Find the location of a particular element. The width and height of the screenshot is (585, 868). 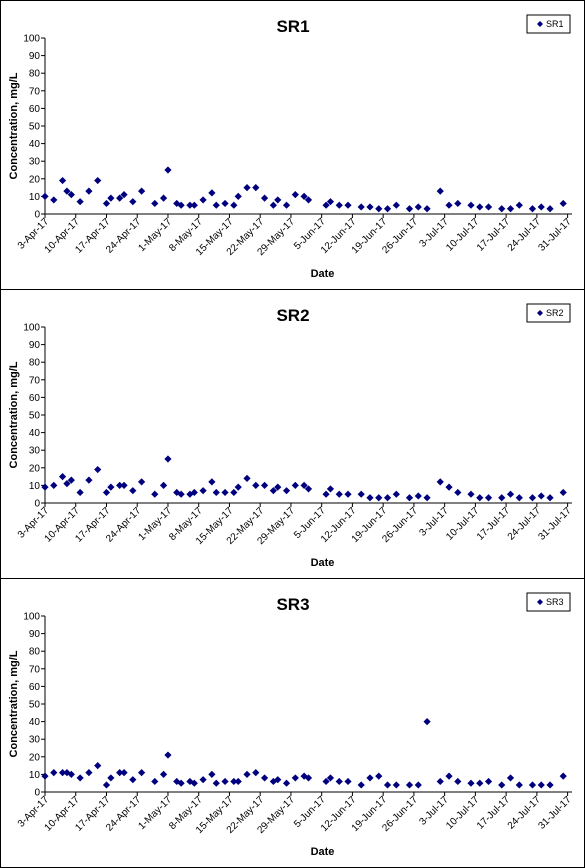

y-tick-label: 50 is located at coordinates (35, 127).